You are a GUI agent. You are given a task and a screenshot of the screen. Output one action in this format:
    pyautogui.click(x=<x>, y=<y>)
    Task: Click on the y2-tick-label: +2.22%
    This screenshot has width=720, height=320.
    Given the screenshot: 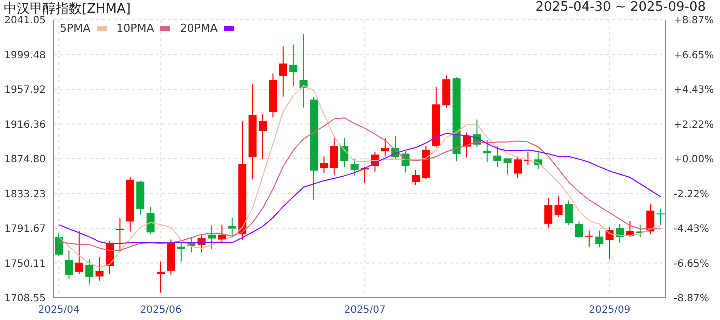 What is the action you would take?
    pyautogui.click(x=694, y=125)
    